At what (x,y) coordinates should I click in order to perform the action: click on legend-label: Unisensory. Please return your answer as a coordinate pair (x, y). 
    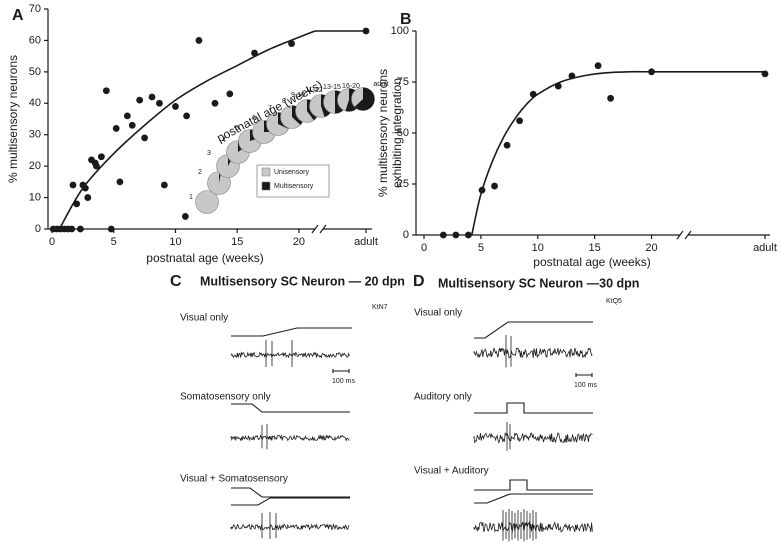
    Looking at the image, I should click on (292, 172).